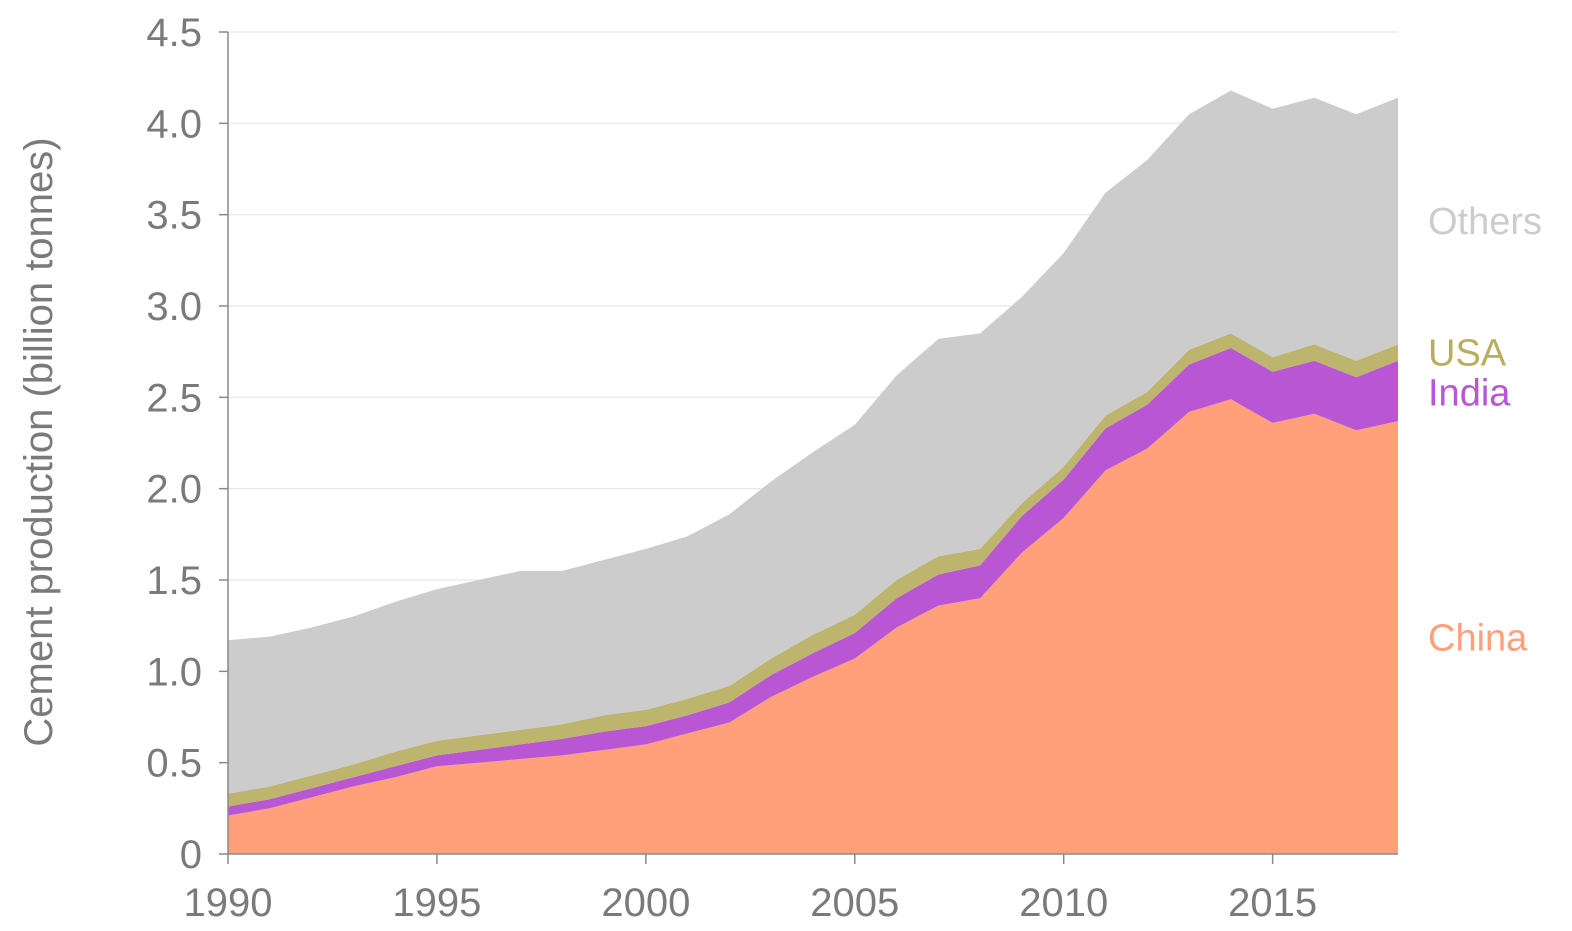 The width and height of the screenshot is (1572, 931). What do you see at coordinates (191, 855) in the screenshot?
I see `y-tick-label: 0` at bounding box center [191, 855].